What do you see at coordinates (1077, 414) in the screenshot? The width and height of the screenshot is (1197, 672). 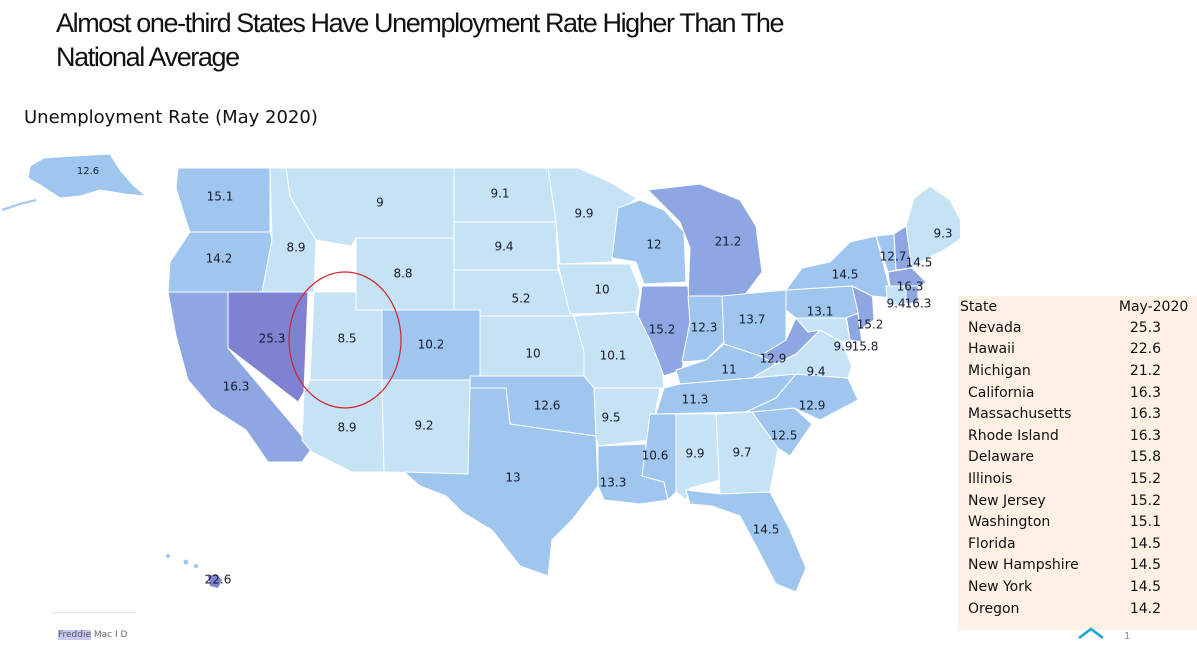 I see `table-row: Massachusetts 16.3` at bounding box center [1077, 414].